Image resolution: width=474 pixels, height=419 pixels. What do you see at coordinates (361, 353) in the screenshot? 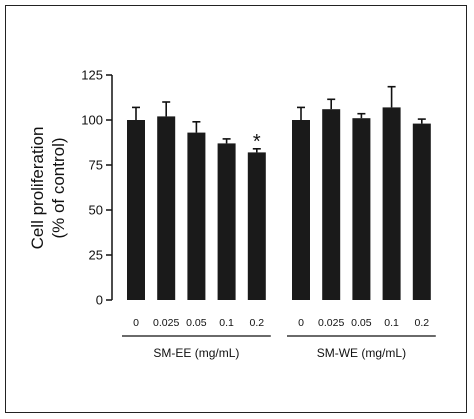
I see `group-label: SM-WE (mg/mL)` at bounding box center [361, 353].